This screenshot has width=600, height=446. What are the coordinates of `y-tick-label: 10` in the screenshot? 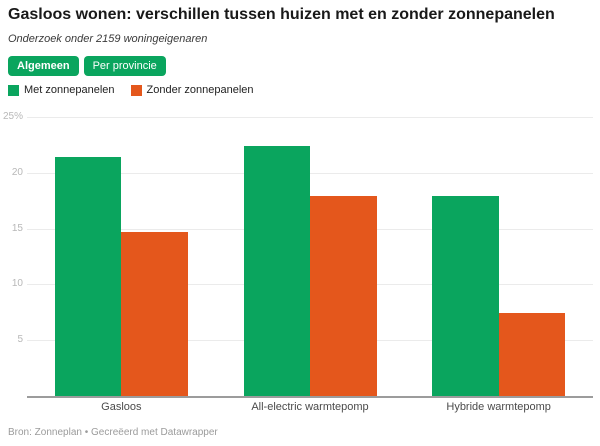 It's located at (17, 284).